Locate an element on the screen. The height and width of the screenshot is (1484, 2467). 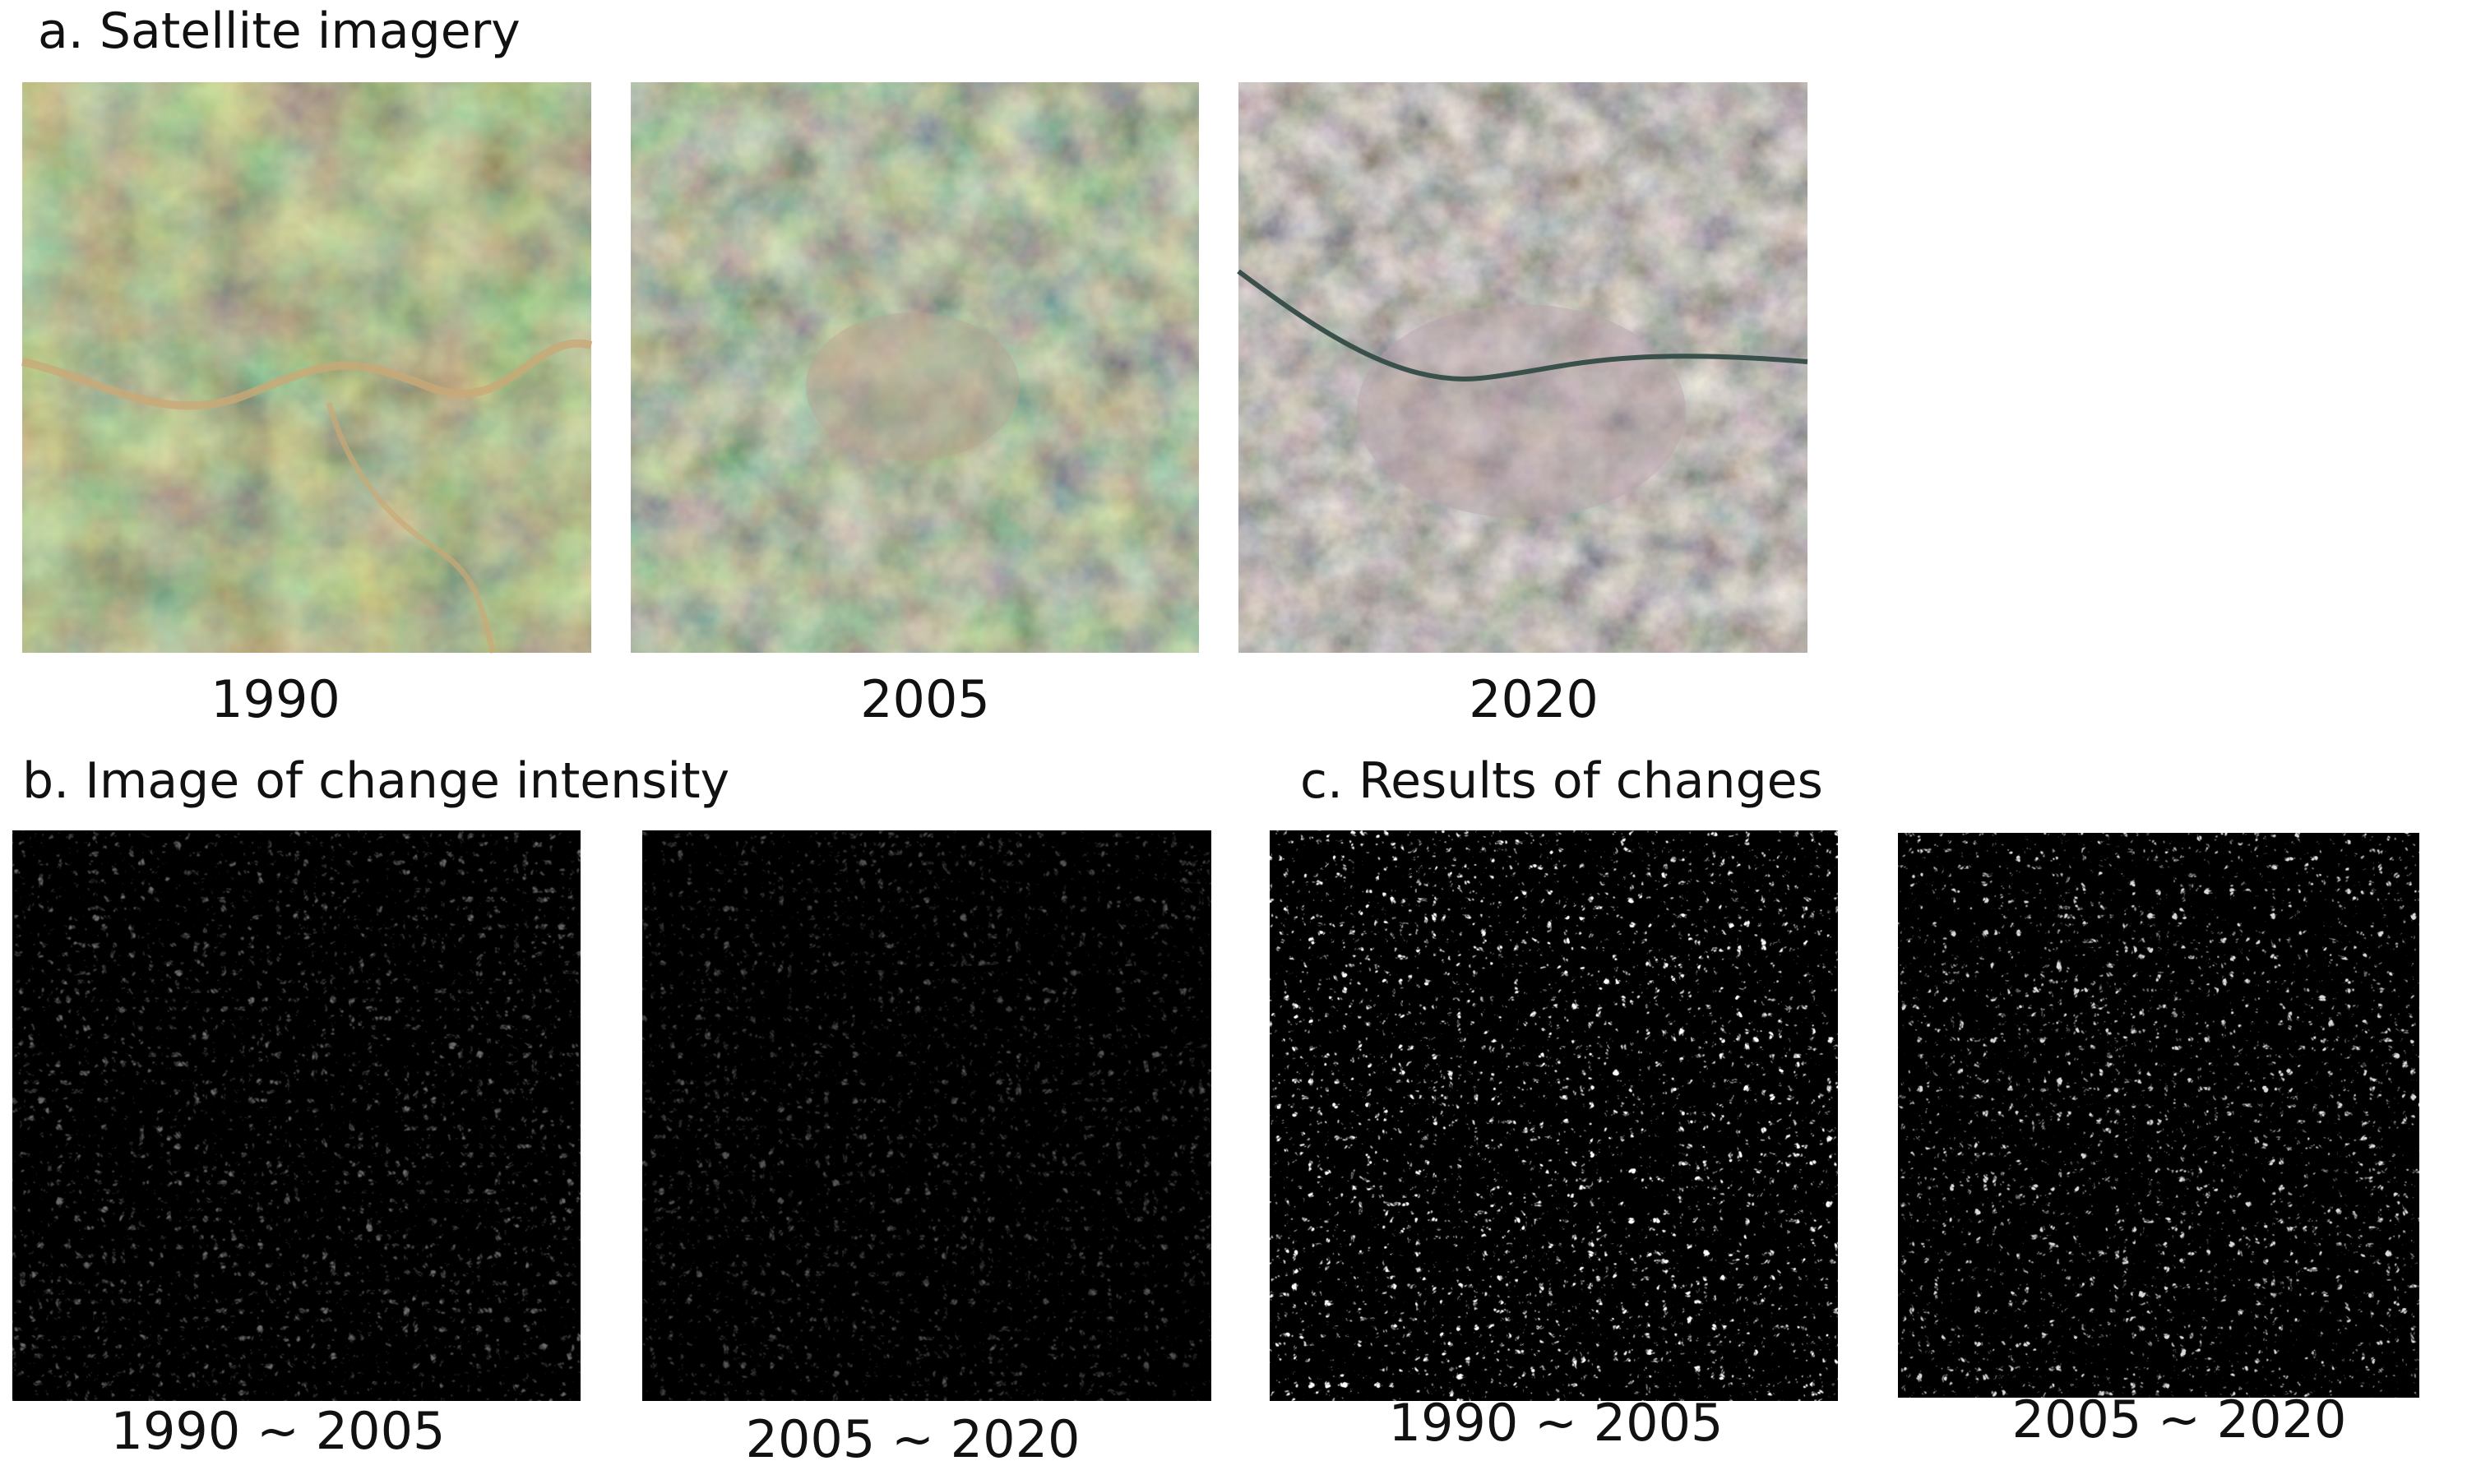
satellite-2005 is located at coordinates (915, 368).